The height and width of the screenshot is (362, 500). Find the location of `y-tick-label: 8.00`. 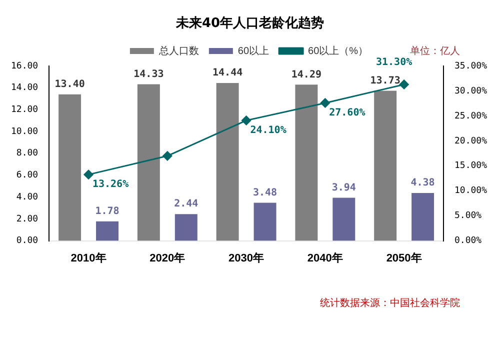

y-tick-label: 8.00 is located at coordinates (27, 153).